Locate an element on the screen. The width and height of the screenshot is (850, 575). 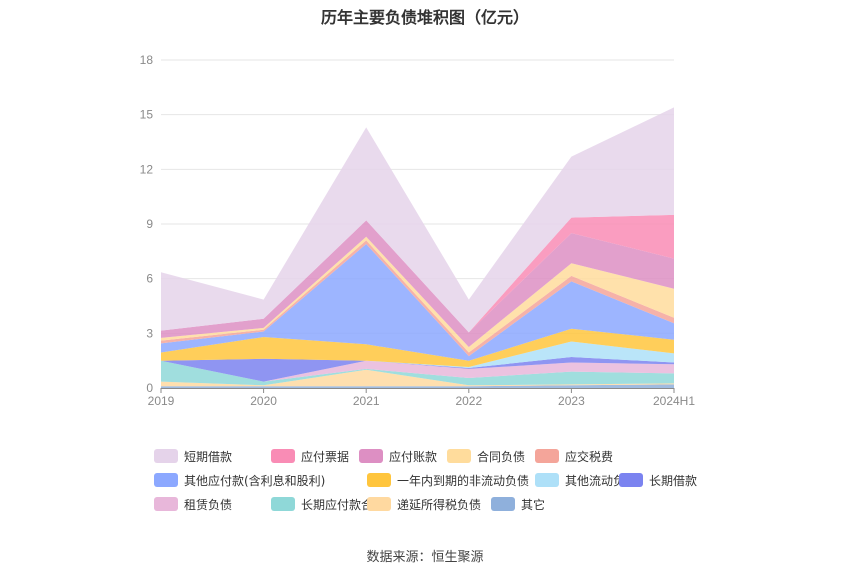
legend-item: 短期借款 is located at coordinates (193, 456).